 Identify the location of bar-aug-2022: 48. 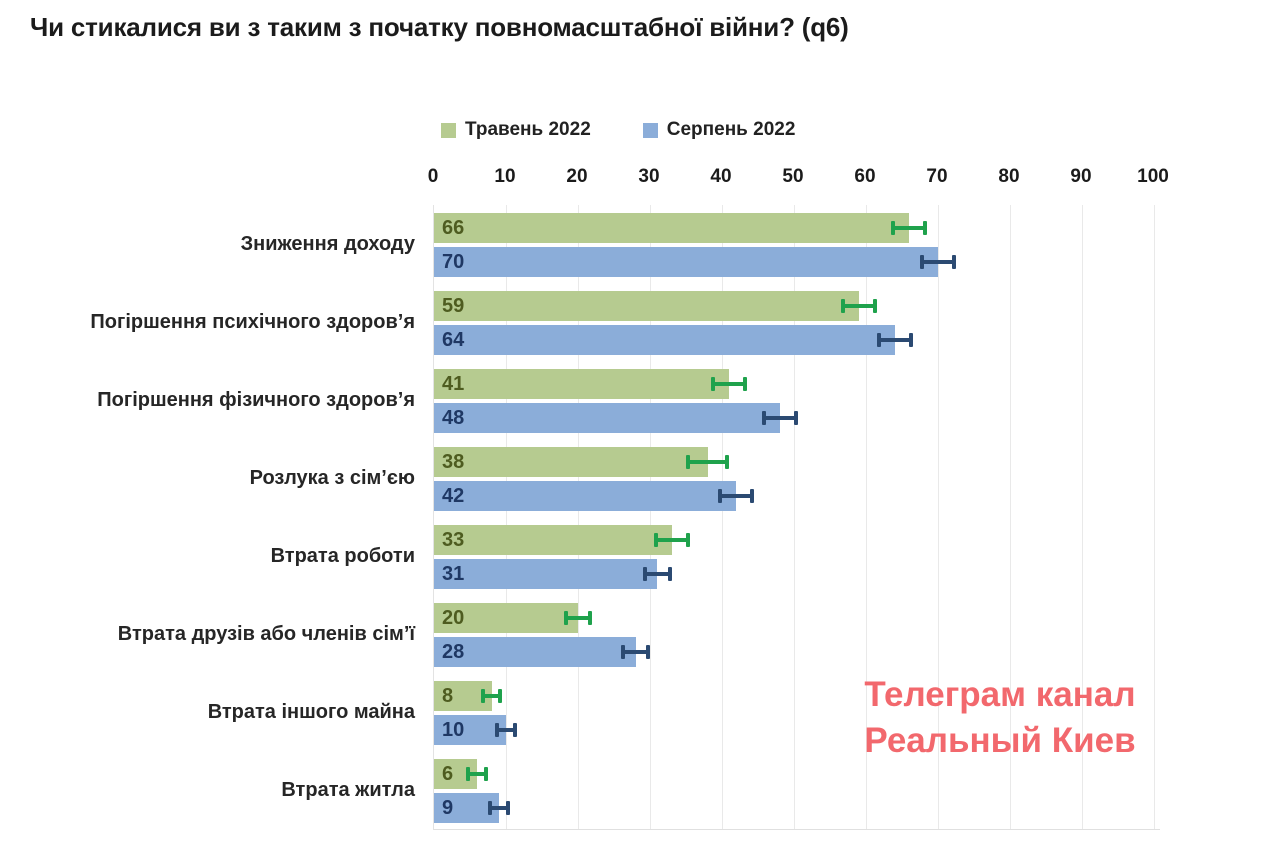
(607, 418).